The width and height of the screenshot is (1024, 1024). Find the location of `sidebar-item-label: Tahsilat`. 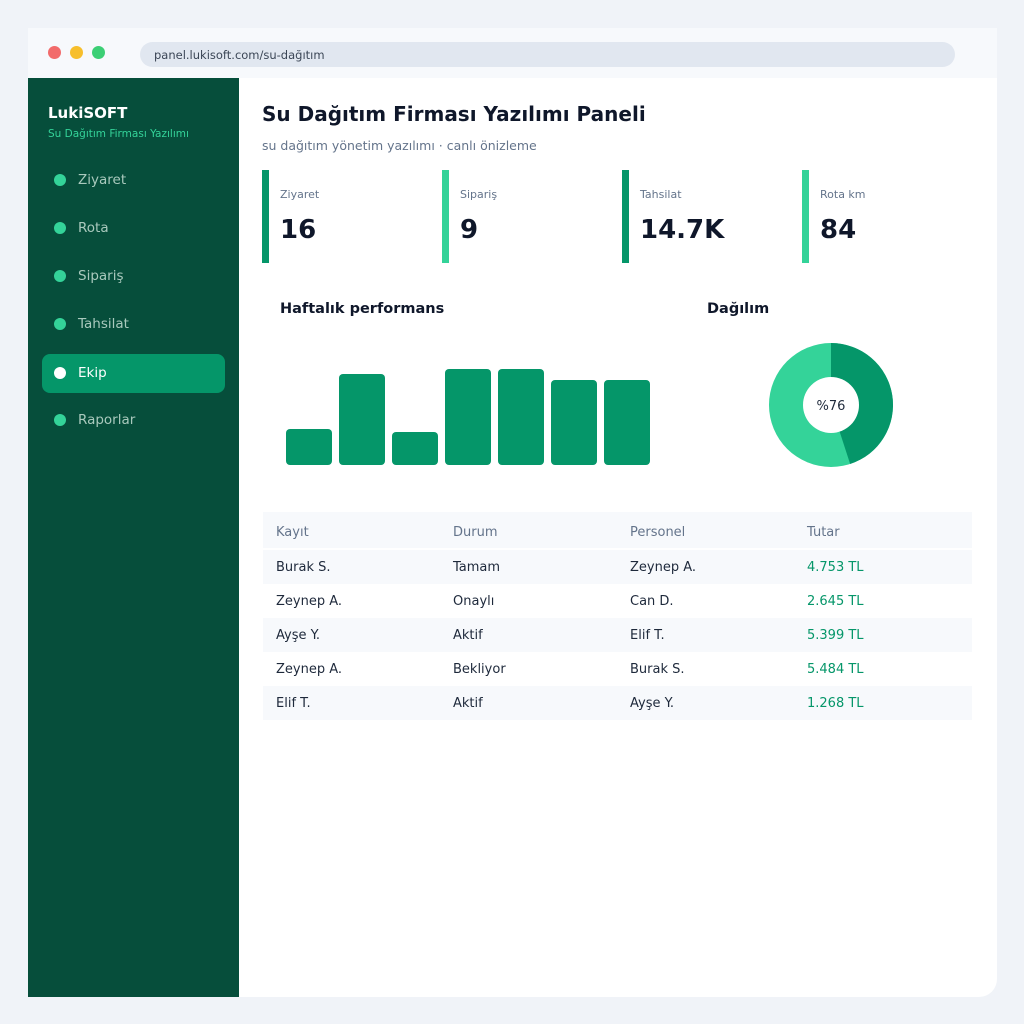

sidebar-item-label: Tahsilat is located at coordinates (103, 324).